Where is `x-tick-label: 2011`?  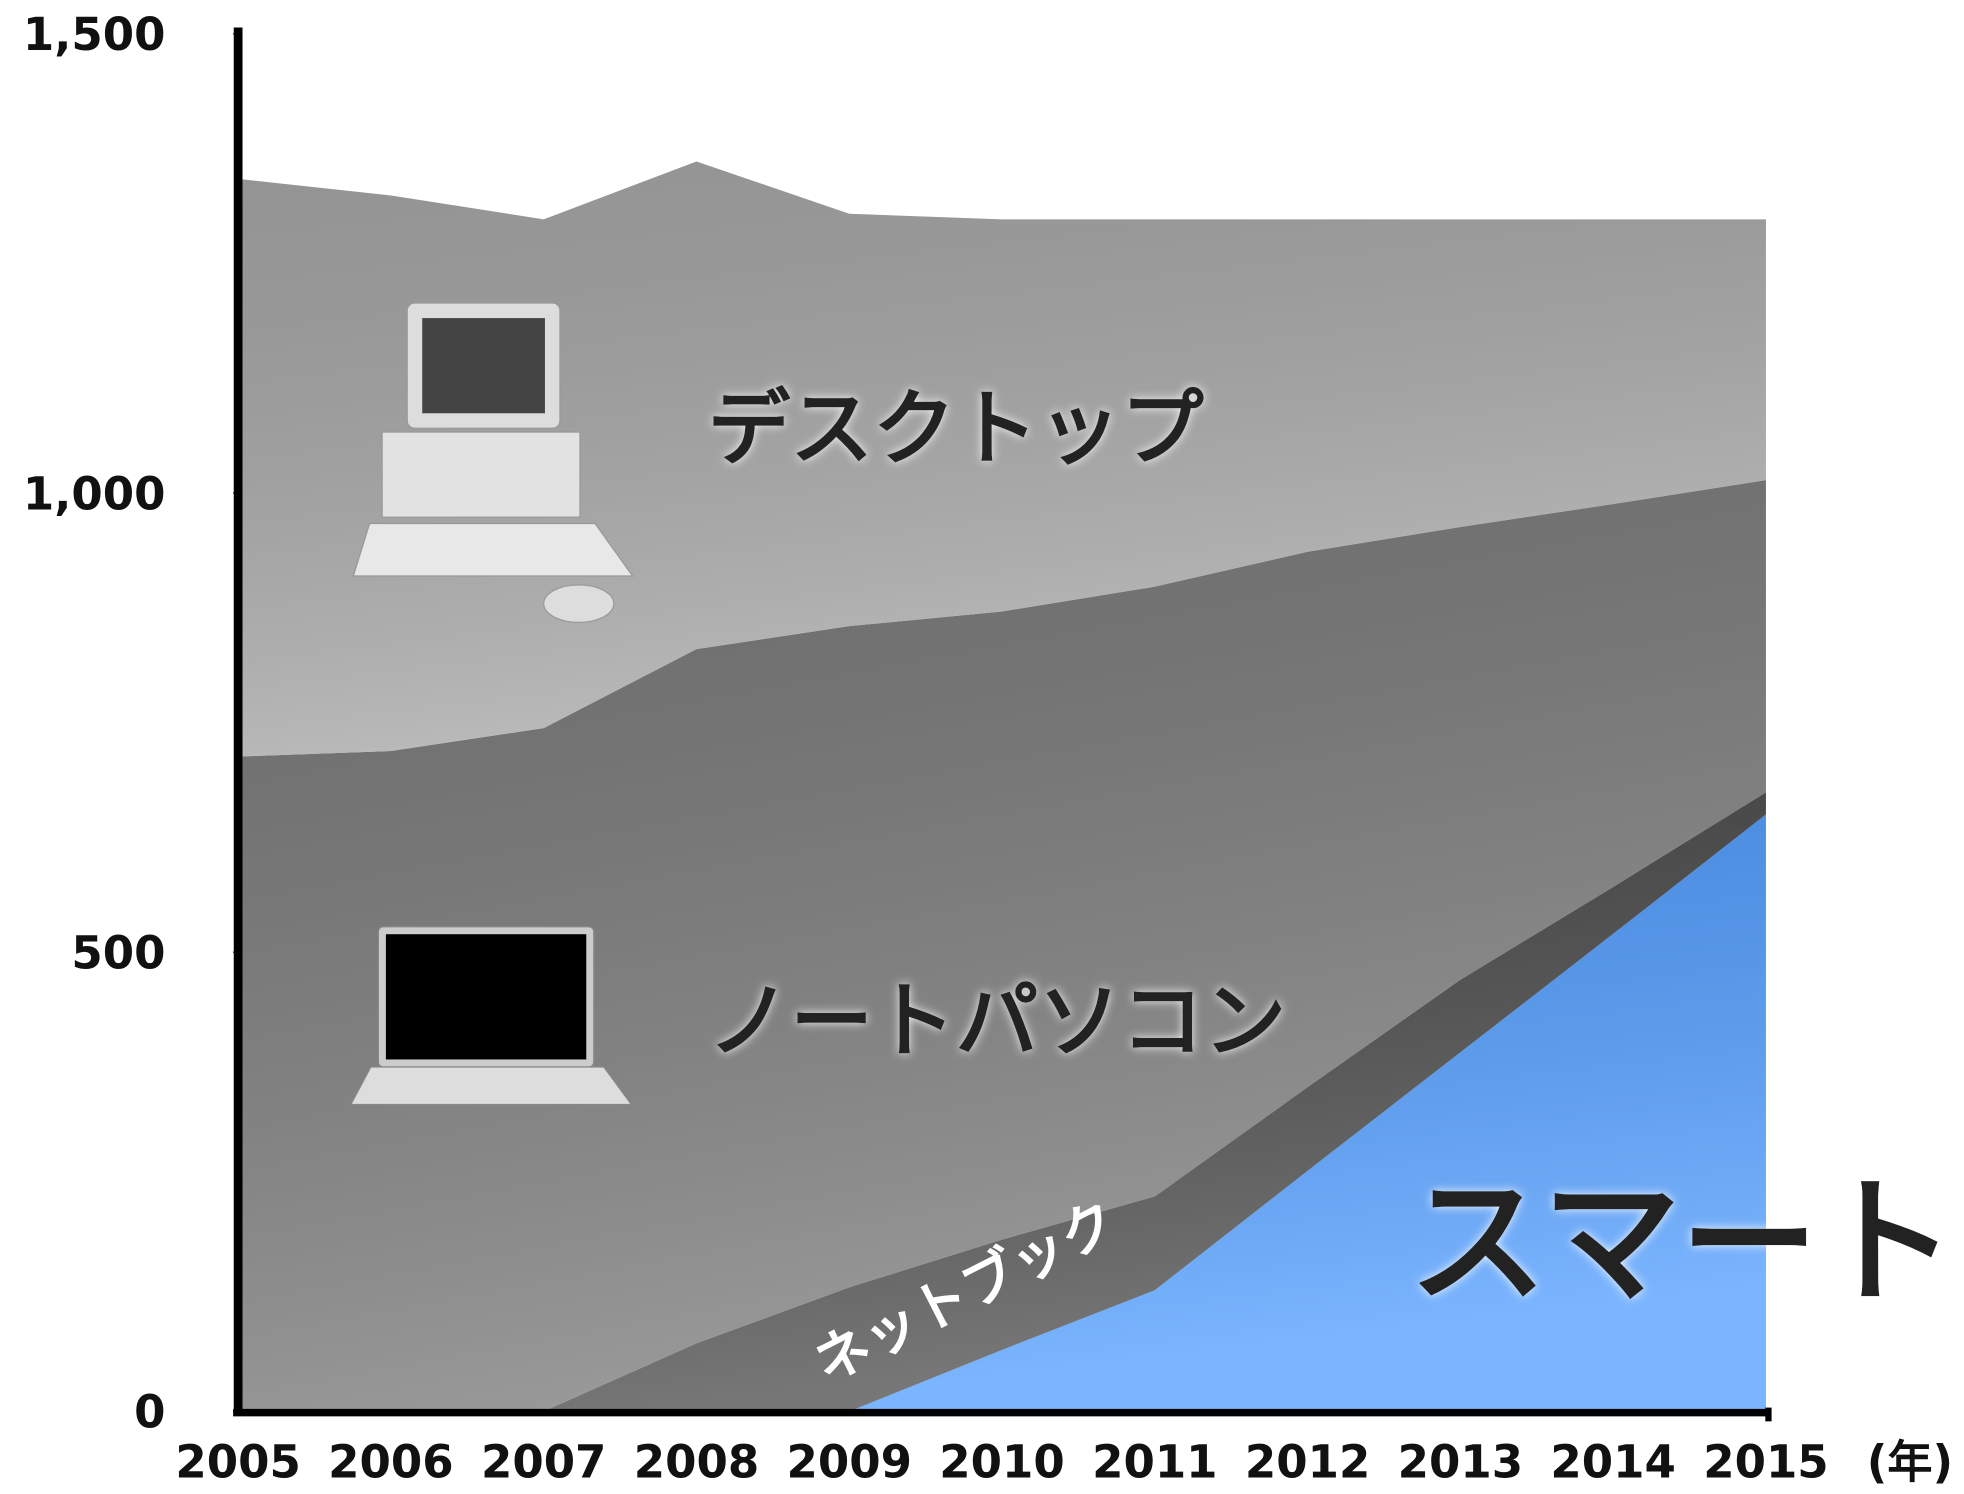 x-tick-label: 2011 is located at coordinates (1154, 1462).